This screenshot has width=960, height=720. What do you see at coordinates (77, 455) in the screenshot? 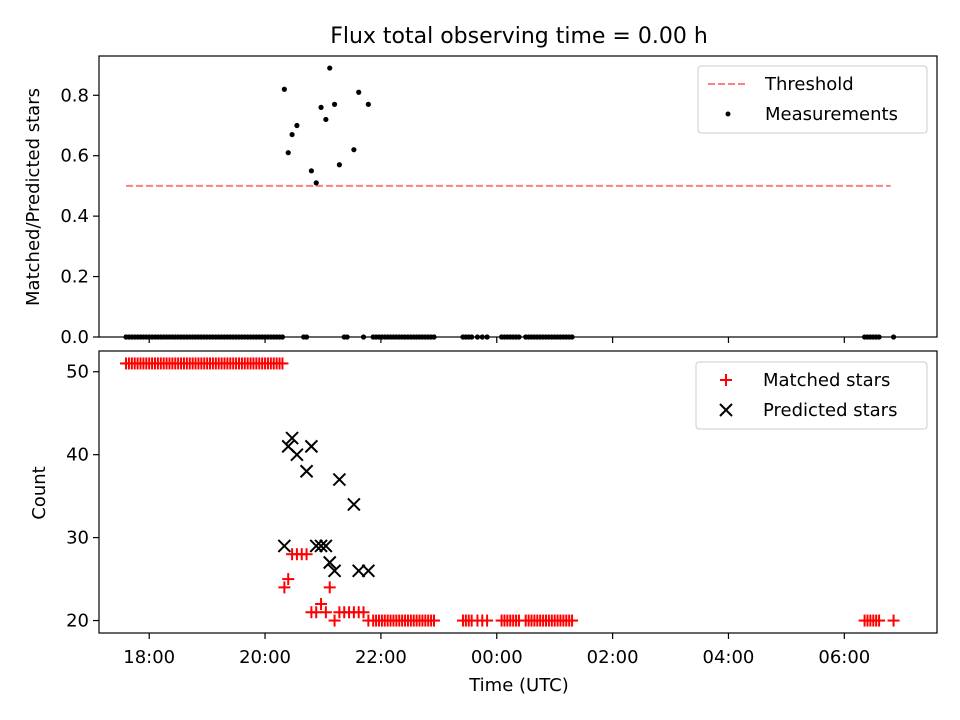
I see `bottom-y-tick-label: 40` at bounding box center [77, 455].